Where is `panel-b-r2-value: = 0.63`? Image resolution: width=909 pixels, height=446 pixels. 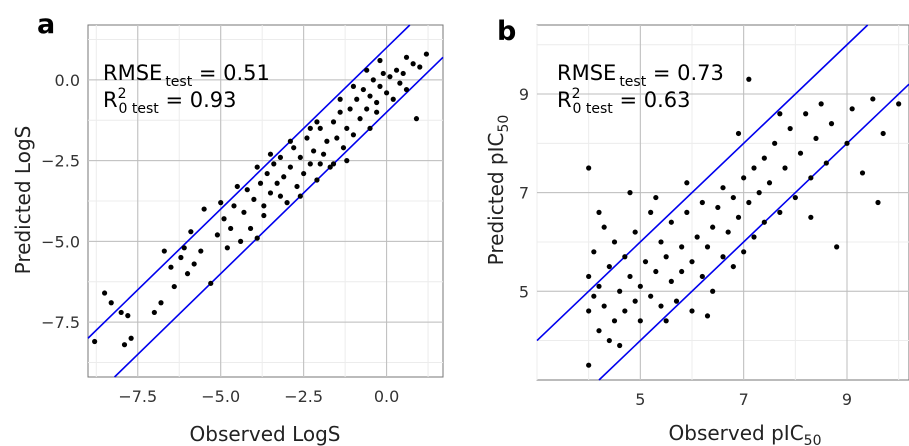 panel-b-r2-value: = 0.63 is located at coordinates (652, 100).